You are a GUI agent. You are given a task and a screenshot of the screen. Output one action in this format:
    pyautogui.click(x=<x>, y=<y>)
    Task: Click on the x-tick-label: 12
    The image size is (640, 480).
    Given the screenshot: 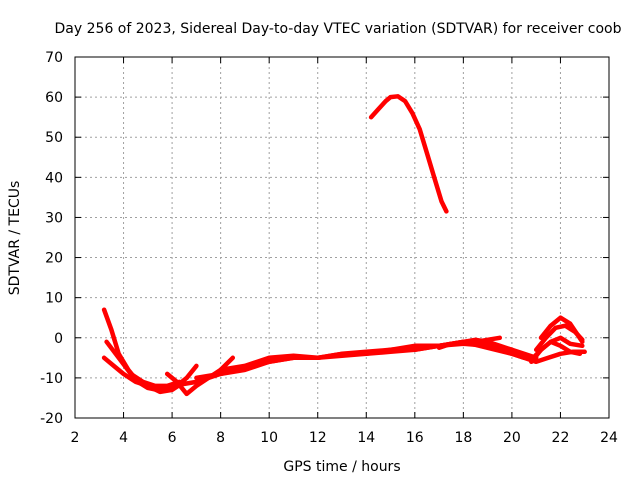 What is the action you would take?
    pyautogui.click(x=318, y=438)
    